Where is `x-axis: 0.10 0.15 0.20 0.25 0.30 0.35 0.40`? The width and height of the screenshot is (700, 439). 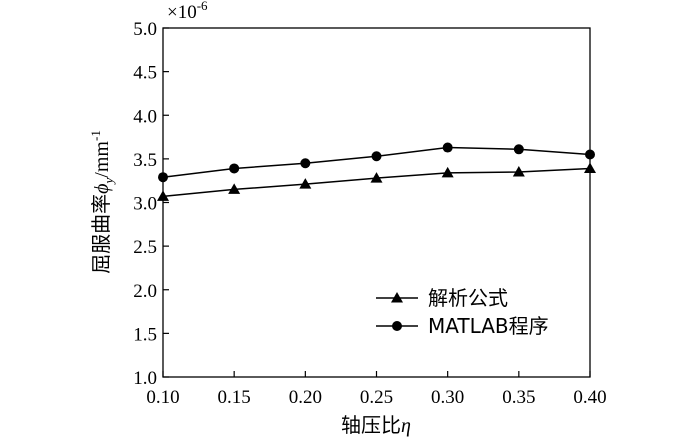
x-axis: 0.10 0.15 0.20 0.25 0.30 0.35 0.40 is located at coordinates (376, 389).